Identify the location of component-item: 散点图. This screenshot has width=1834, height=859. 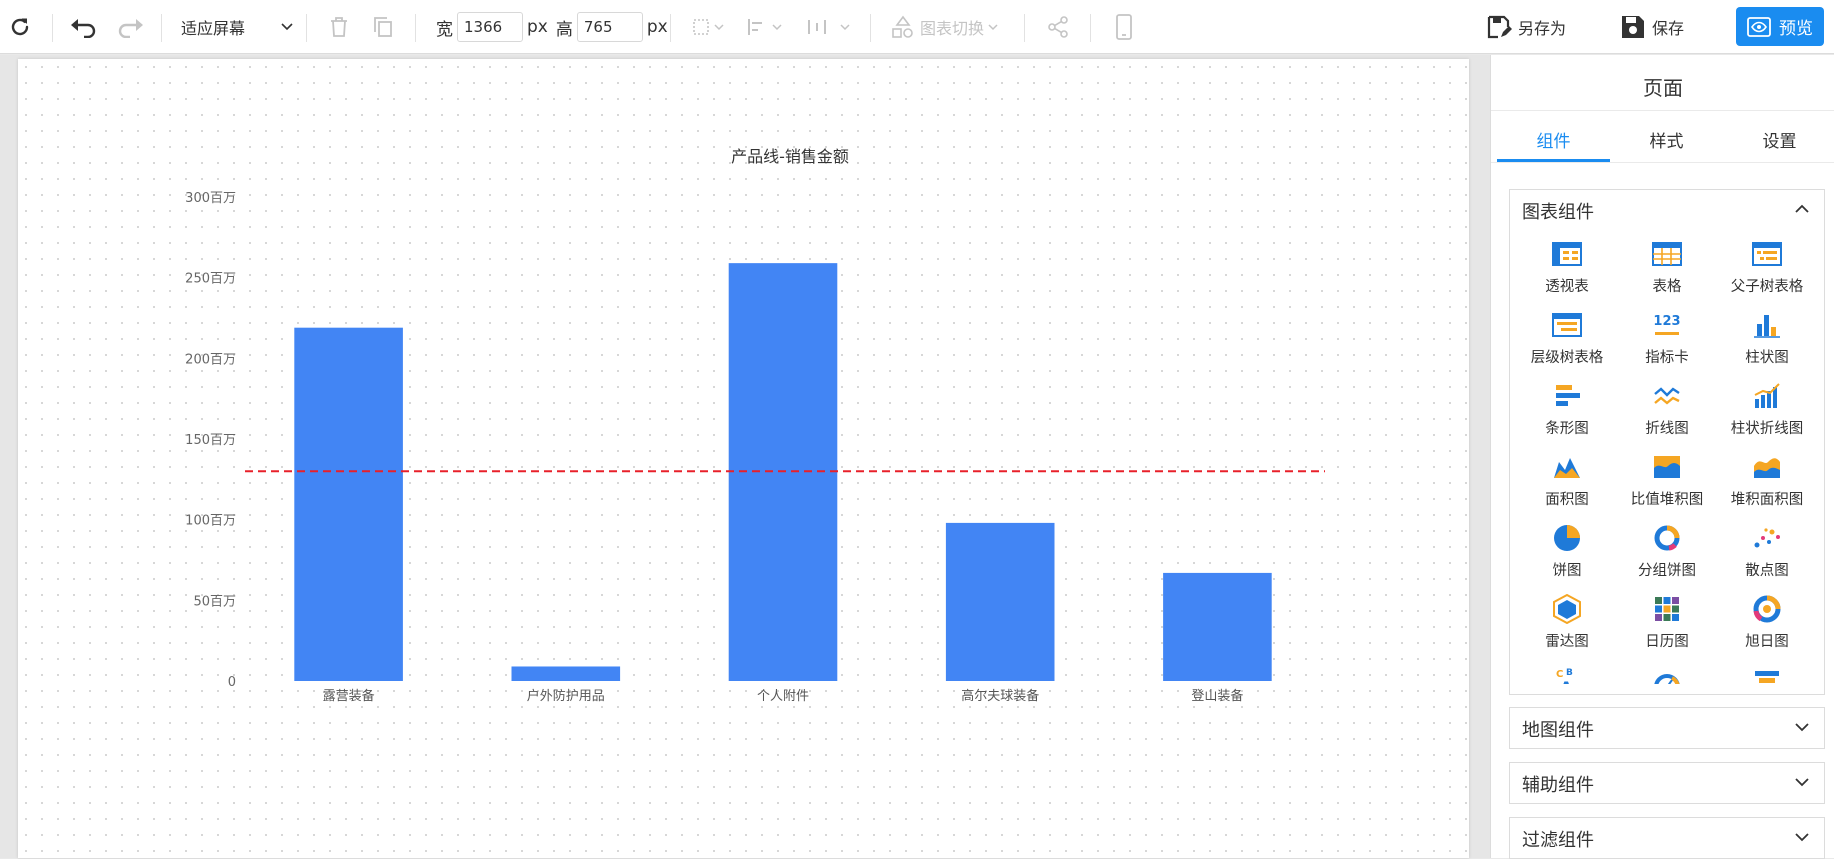
(1767, 555).